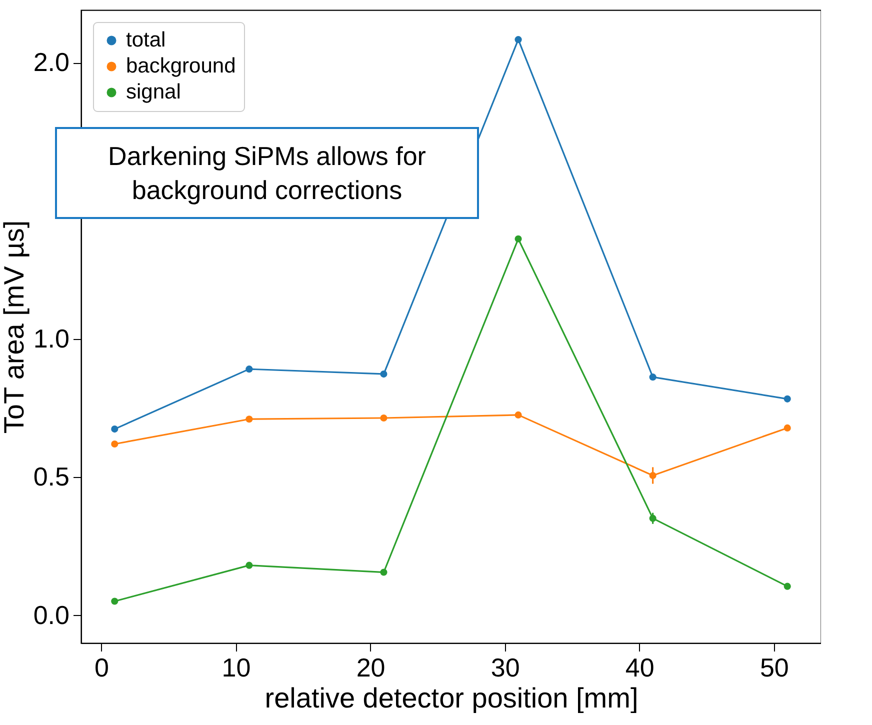 Image resolution: width=872 pixels, height=725 pixels. What do you see at coordinates (267, 173) in the screenshot?
I see `text-box: Darkening SiPMs allows for background corrections` at bounding box center [267, 173].